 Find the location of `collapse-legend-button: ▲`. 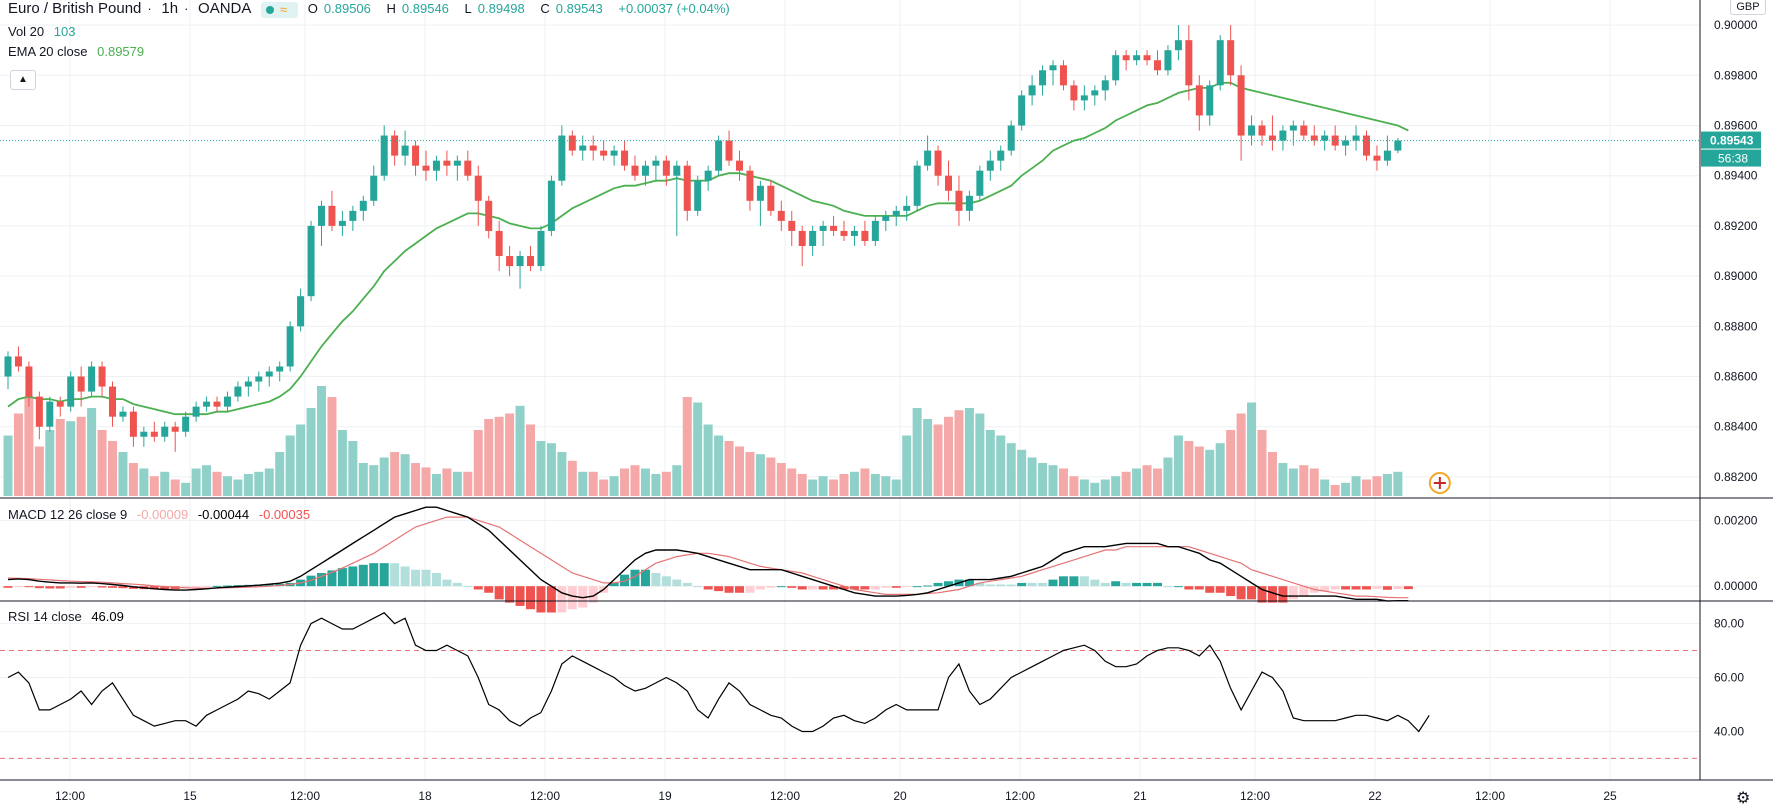

collapse-legend-button: ▲ is located at coordinates (23, 80).